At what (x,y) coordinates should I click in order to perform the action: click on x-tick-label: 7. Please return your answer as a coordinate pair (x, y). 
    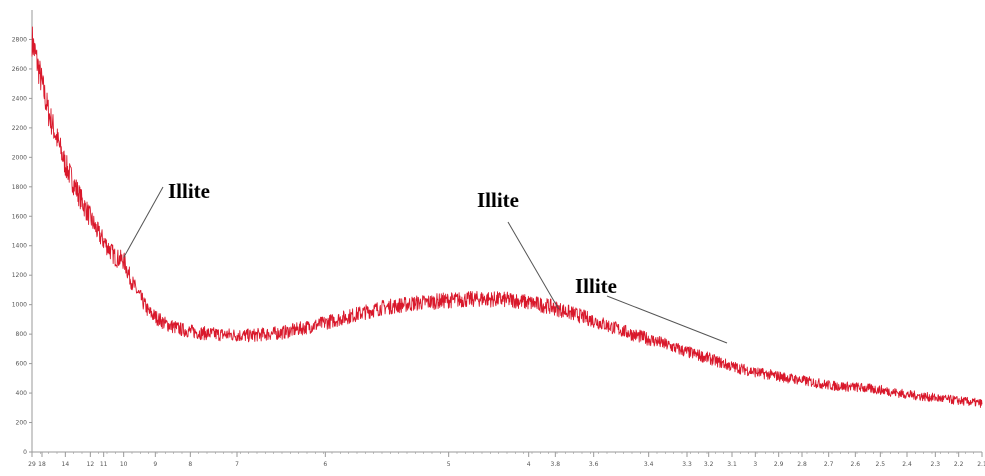
    Looking at the image, I should click on (237, 464).